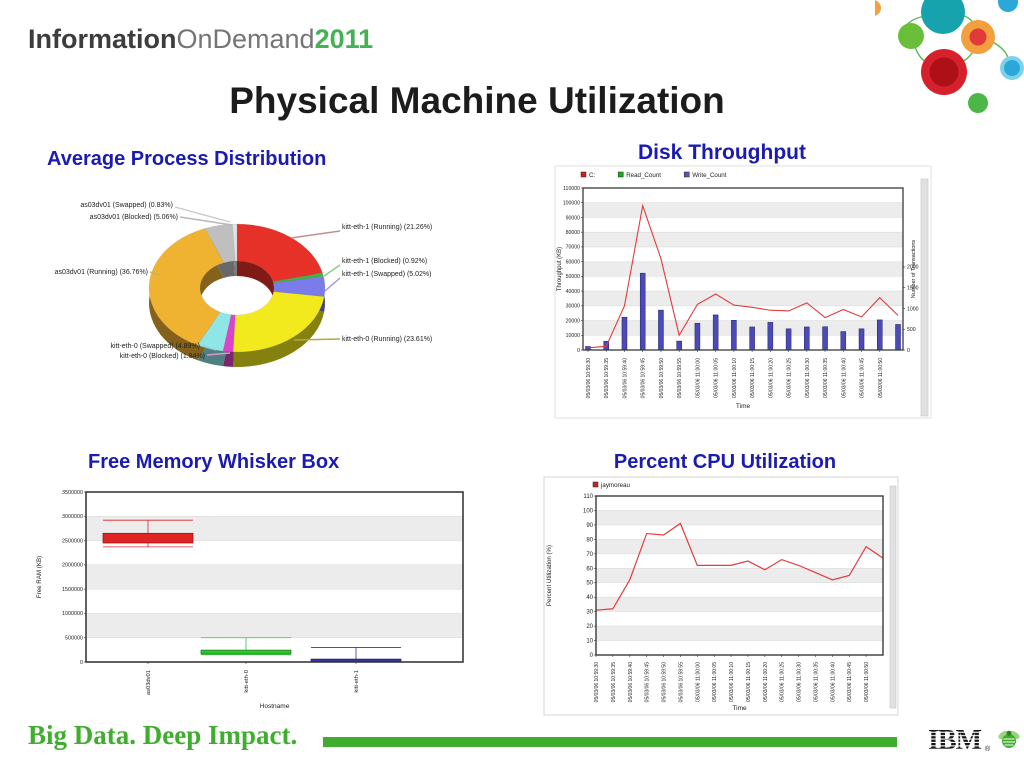 The image size is (1024, 768). Describe the element at coordinates (589, 598) in the screenshot. I see `axis-label: 40` at that location.